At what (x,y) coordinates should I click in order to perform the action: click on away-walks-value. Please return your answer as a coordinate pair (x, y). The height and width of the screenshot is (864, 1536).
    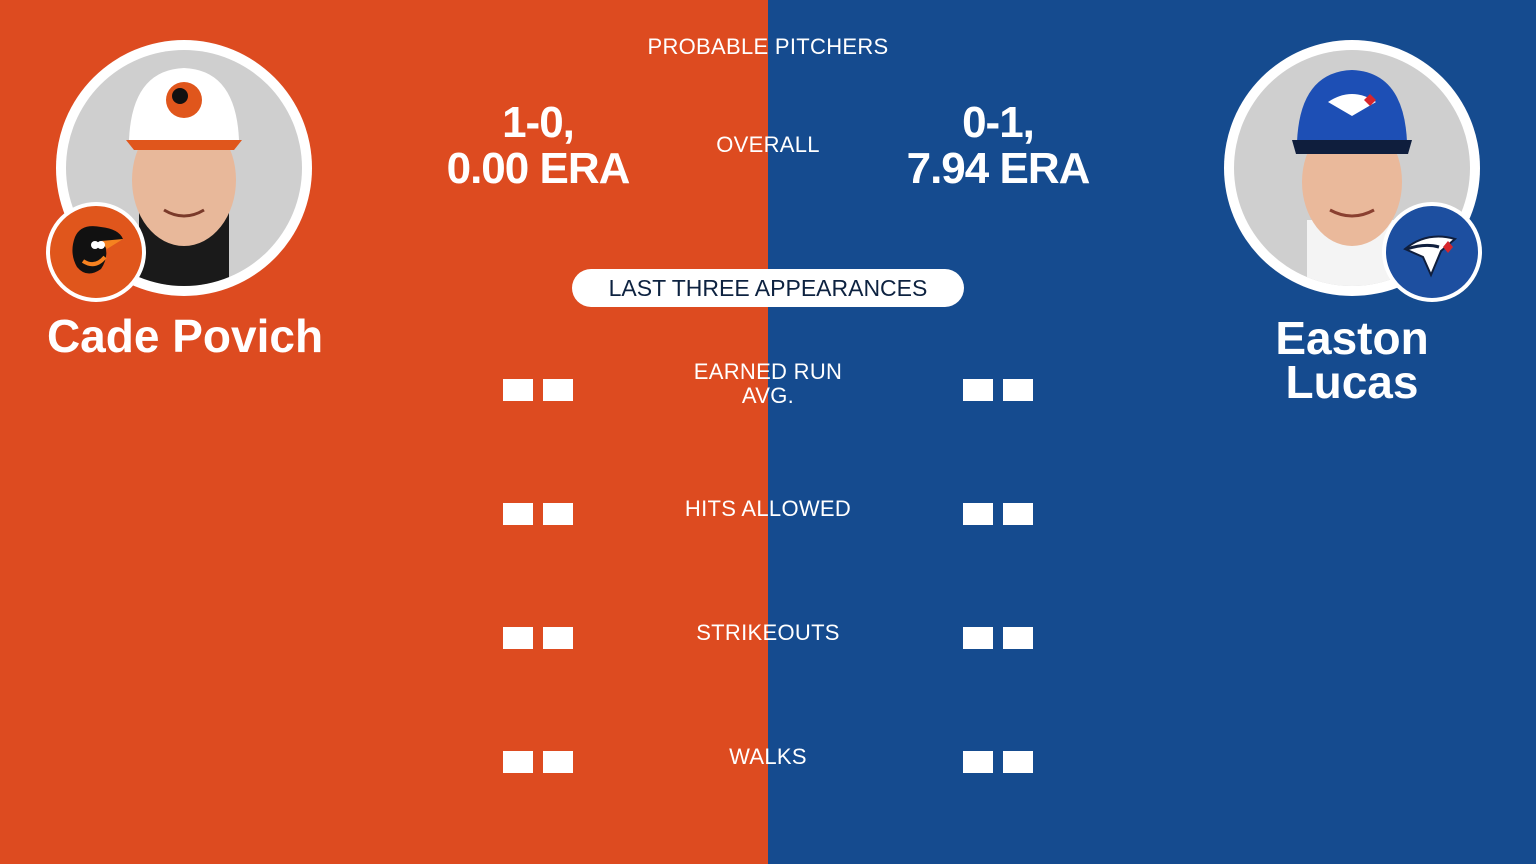
    Looking at the image, I should click on (538, 762).